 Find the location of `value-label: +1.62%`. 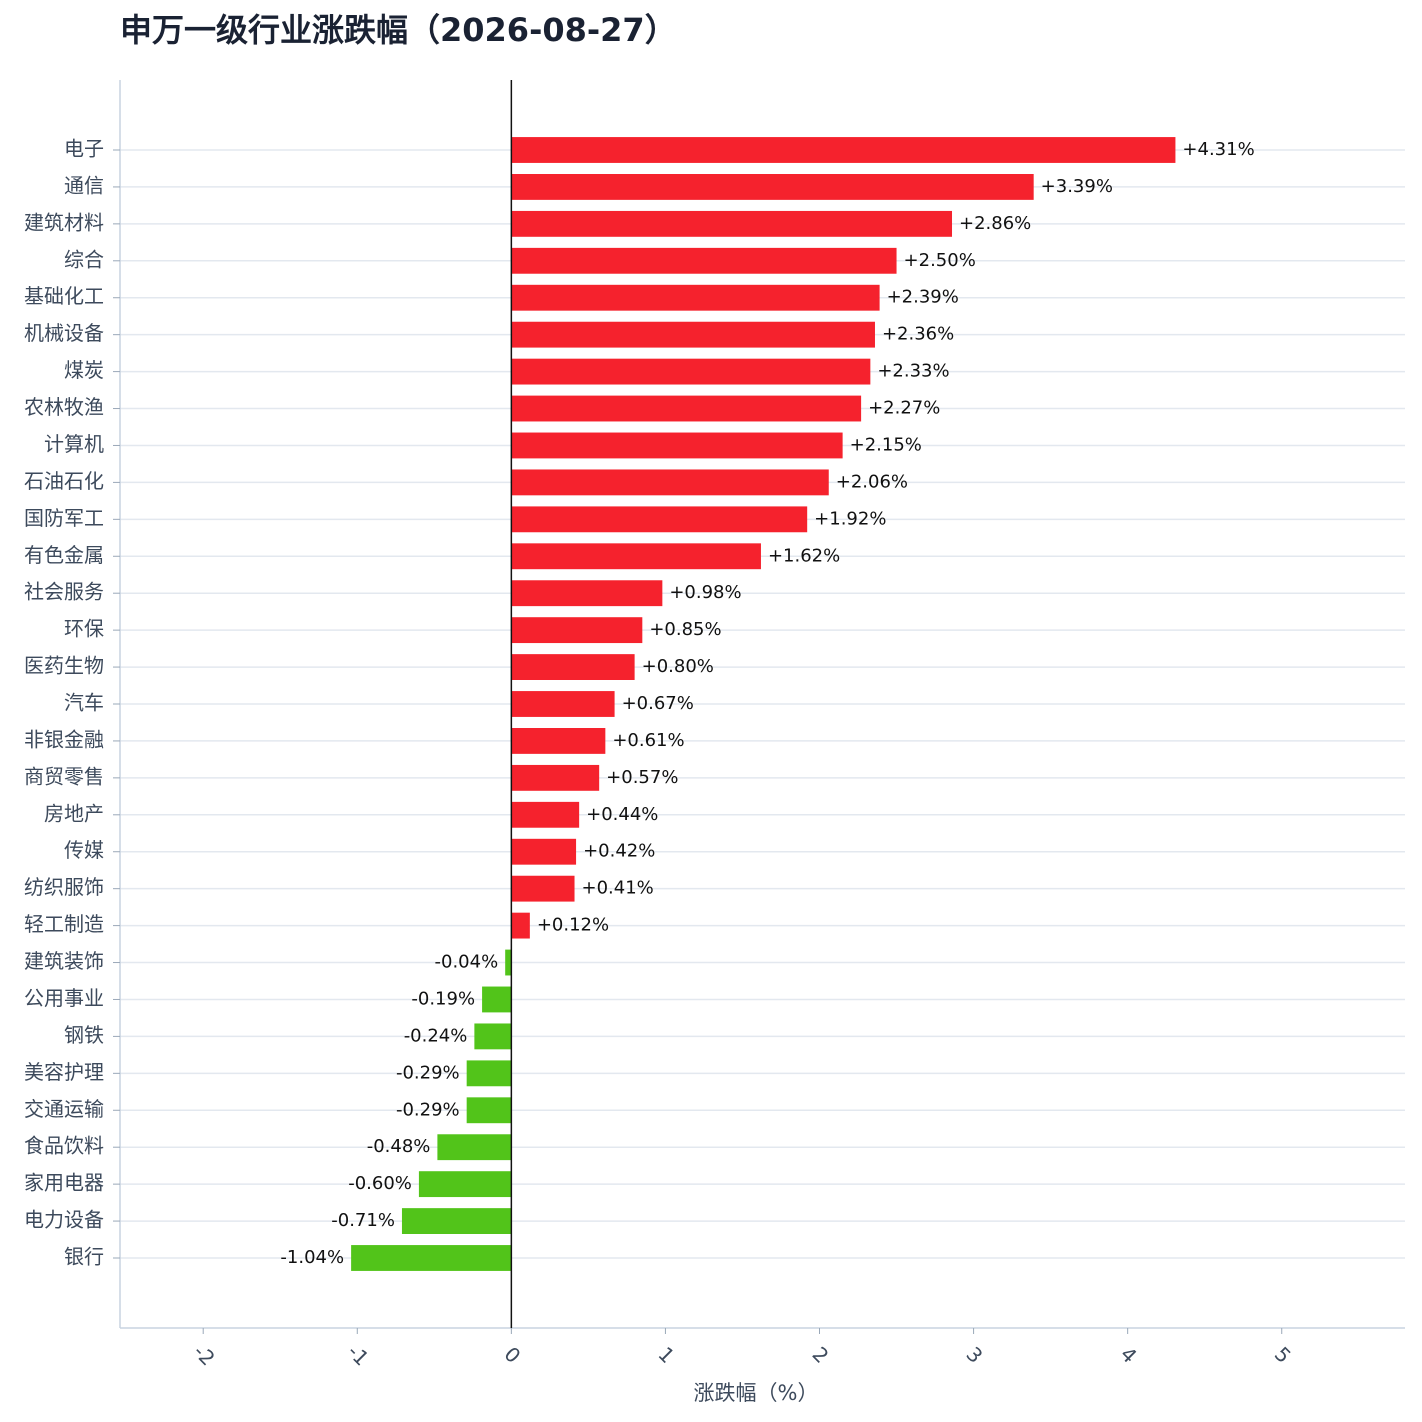

value-label: +1.62% is located at coordinates (804, 555).